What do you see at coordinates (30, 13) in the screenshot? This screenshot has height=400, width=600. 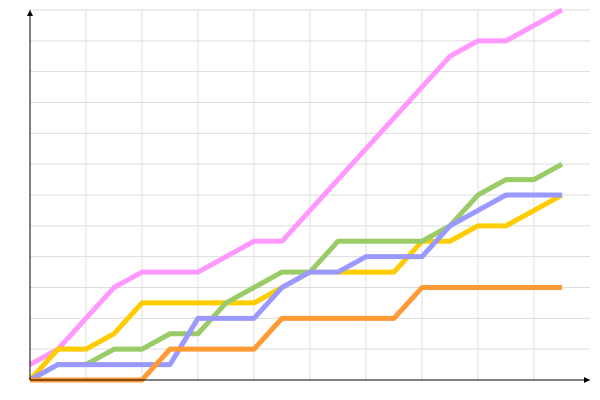 I see `y-axis-arrow-icon` at bounding box center [30, 13].